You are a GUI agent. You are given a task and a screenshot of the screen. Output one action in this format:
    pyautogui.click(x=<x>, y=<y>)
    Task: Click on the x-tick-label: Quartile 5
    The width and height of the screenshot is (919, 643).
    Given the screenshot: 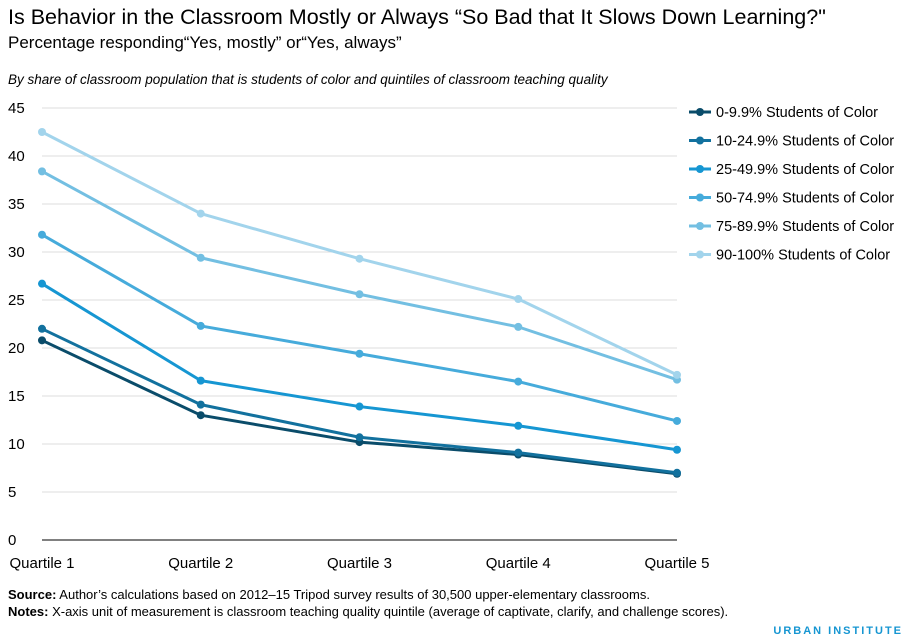 What is the action you would take?
    pyautogui.click(x=676, y=563)
    